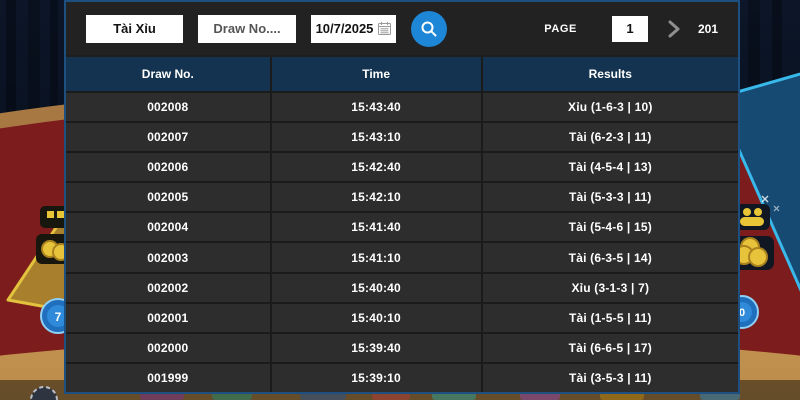 This screenshot has height=400, width=800. Describe the element at coordinates (610, 317) in the screenshot. I see `cell-result: Tài (1-5-5 | 11)` at that location.